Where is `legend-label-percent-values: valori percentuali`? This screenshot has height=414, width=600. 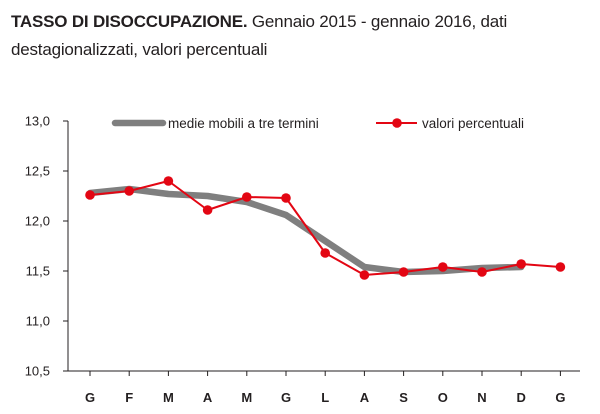
legend-label-percent-values: valori percentuali is located at coordinates (473, 123).